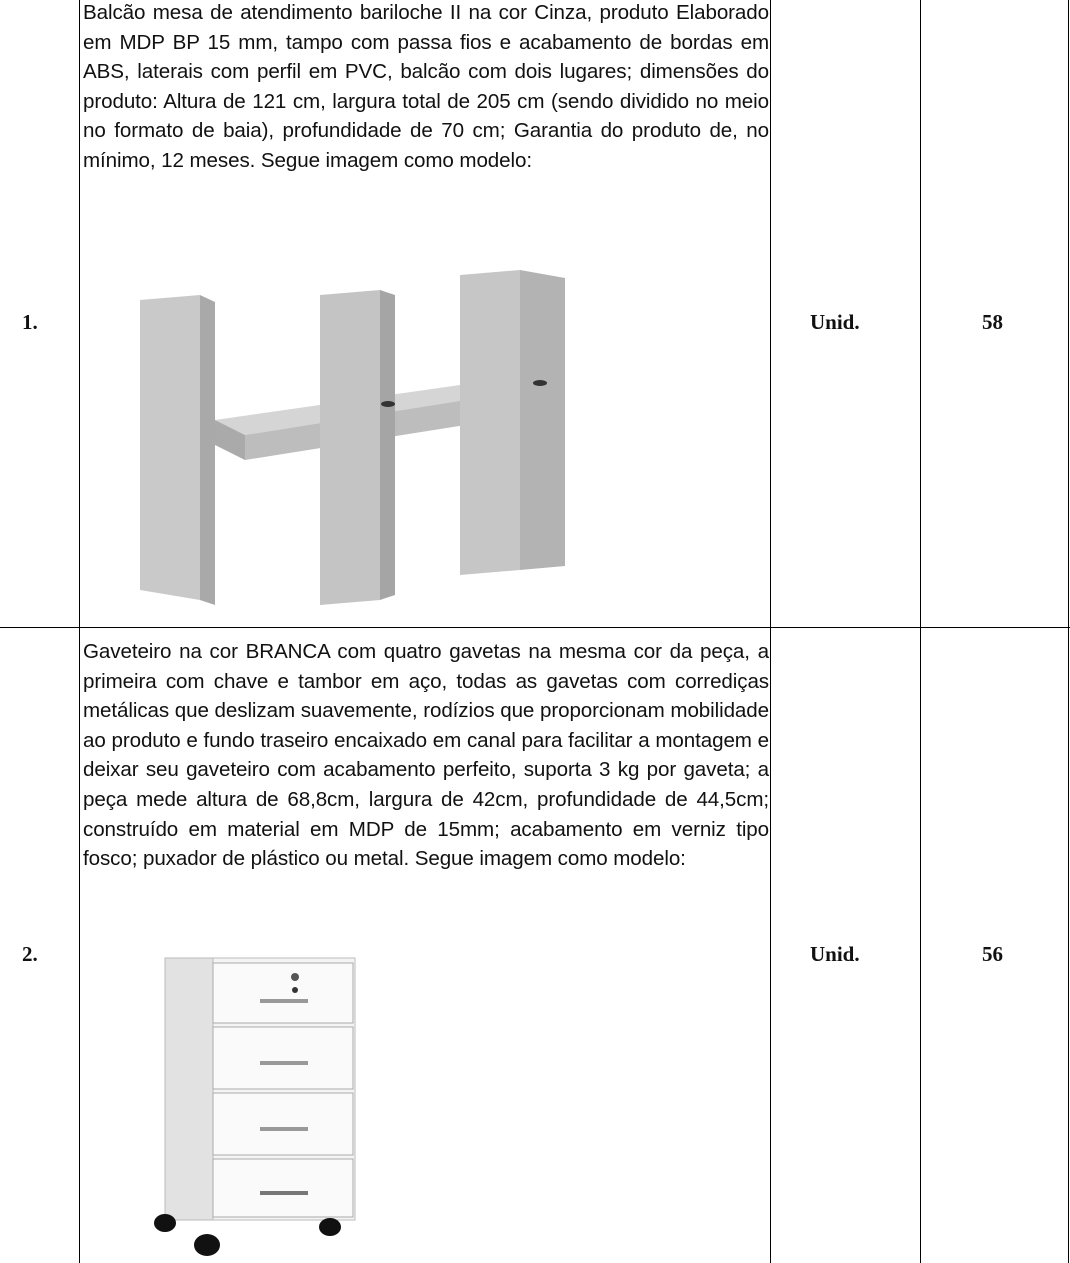 The height and width of the screenshot is (1263, 1070). Describe the element at coordinates (992, 954) in the screenshot. I see `quantity: 56` at that location.